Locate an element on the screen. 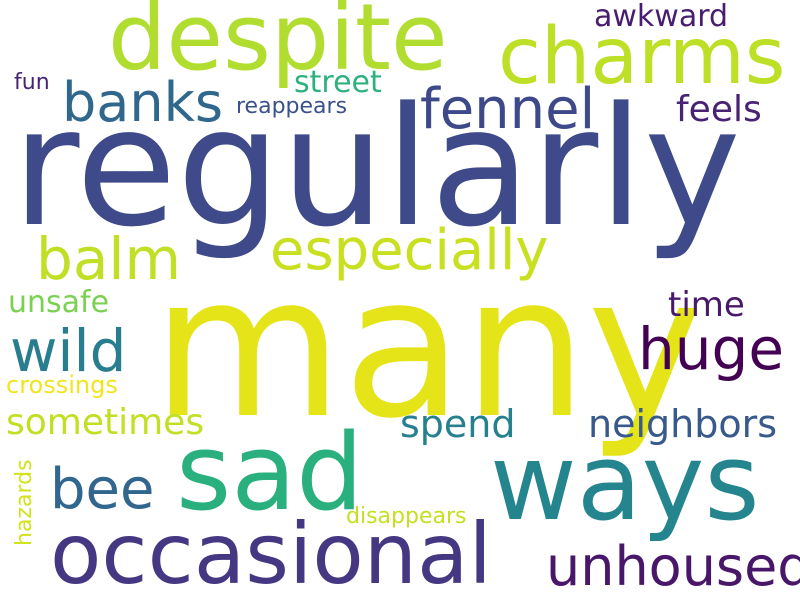 Image resolution: width=800 pixels, height=600 pixels. word-fennel: fennel is located at coordinates (508, 109).